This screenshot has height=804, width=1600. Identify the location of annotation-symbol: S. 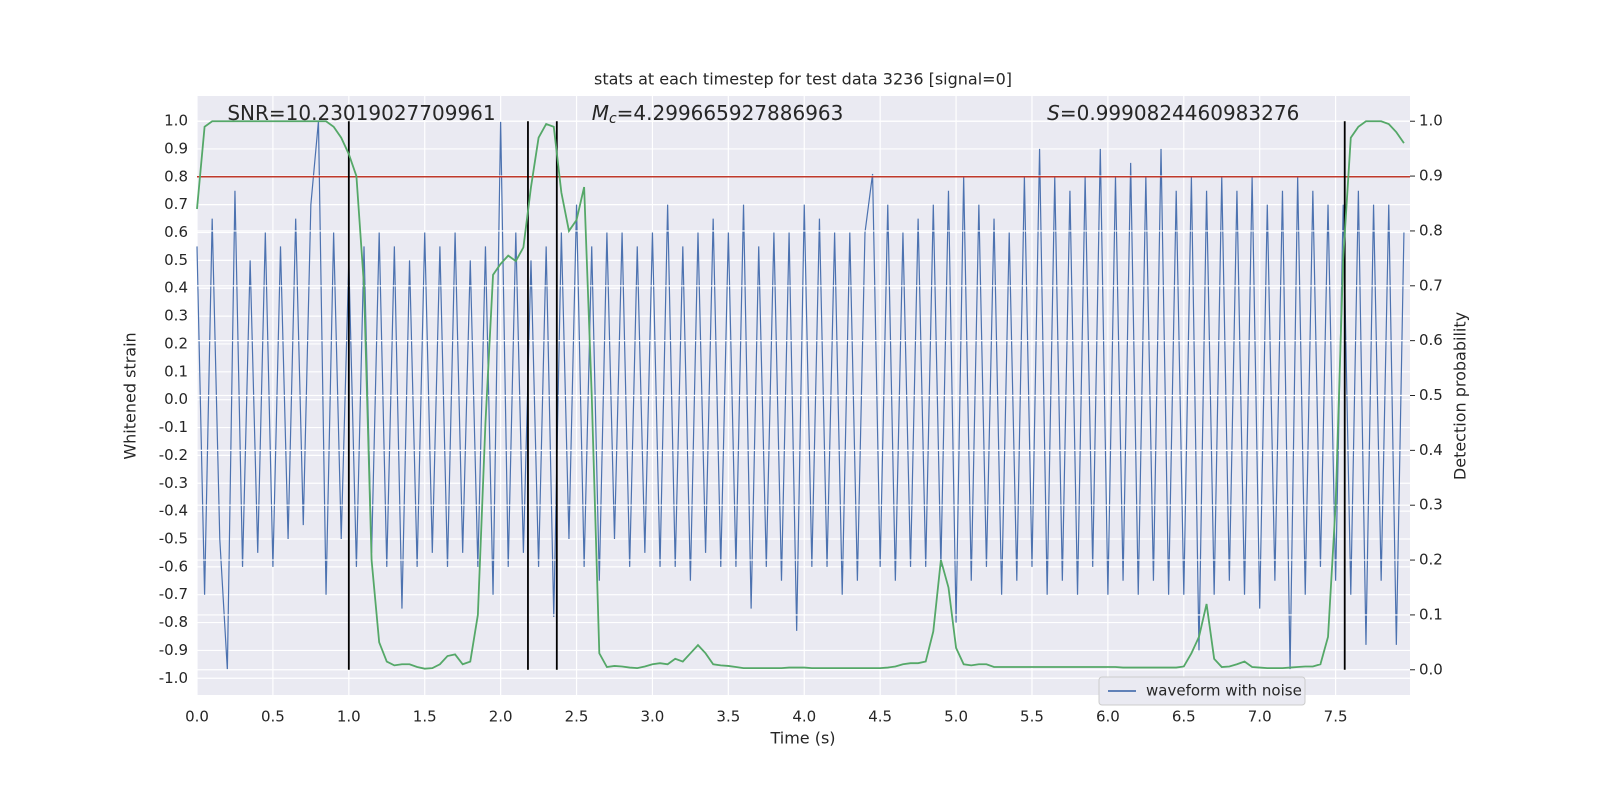
(1053, 113).